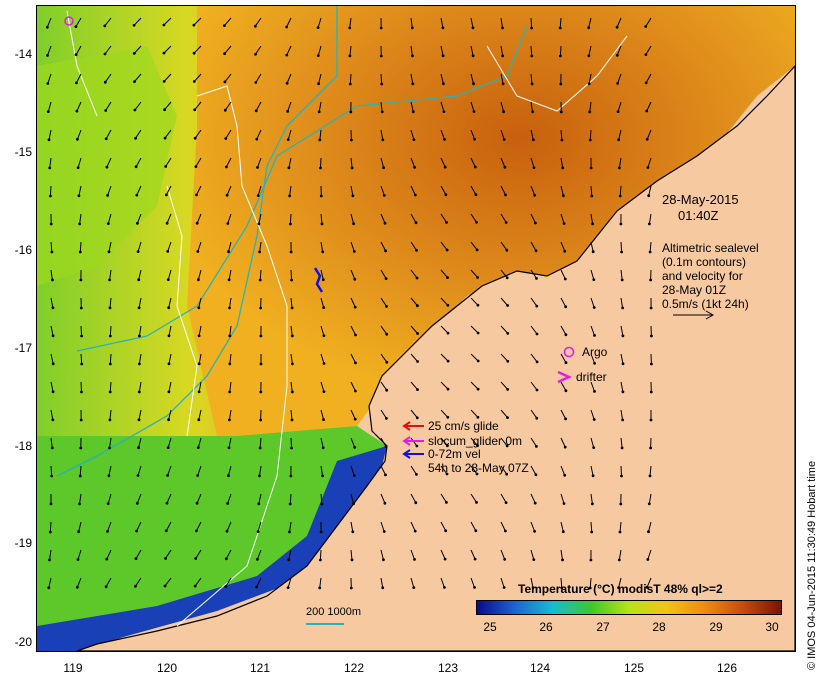 This screenshot has height=680, width=820. Describe the element at coordinates (212, 548) in the screenshot. I see `sst-field-cold-shelf` at that location.